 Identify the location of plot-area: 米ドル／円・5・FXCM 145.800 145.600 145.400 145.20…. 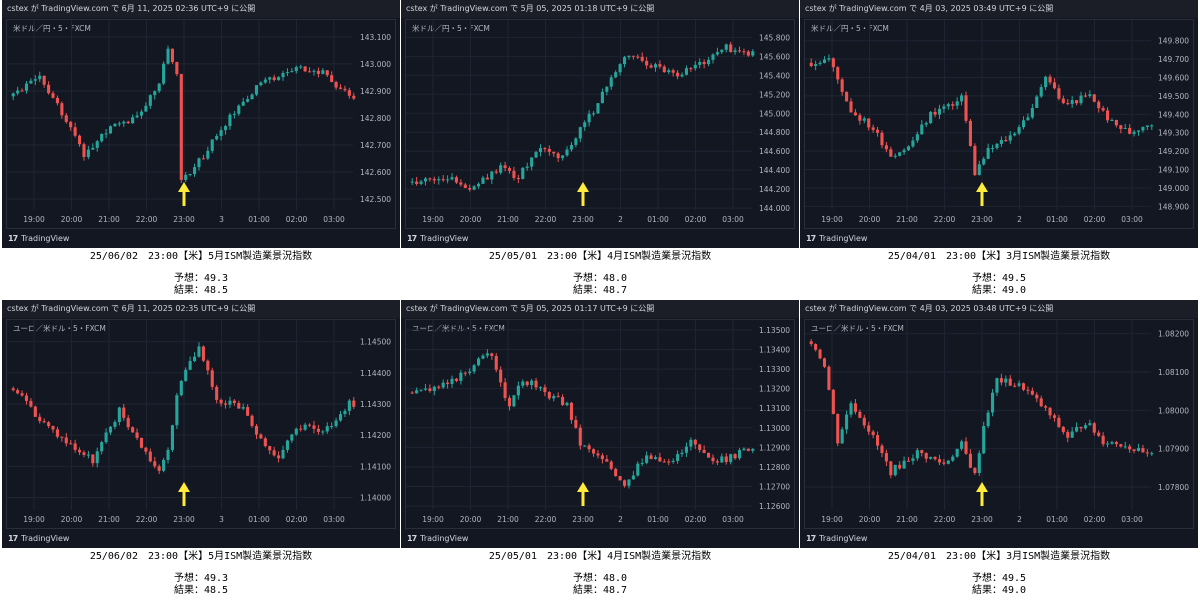
(600, 124).